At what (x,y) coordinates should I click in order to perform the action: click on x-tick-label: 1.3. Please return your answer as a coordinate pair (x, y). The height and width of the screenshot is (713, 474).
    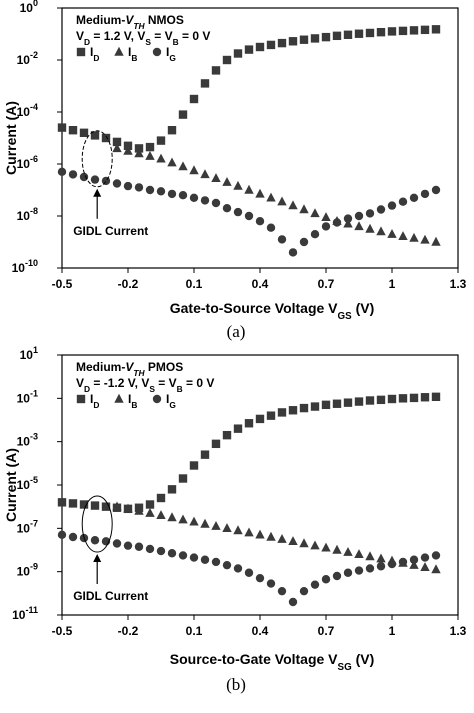
    Looking at the image, I should click on (458, 631).